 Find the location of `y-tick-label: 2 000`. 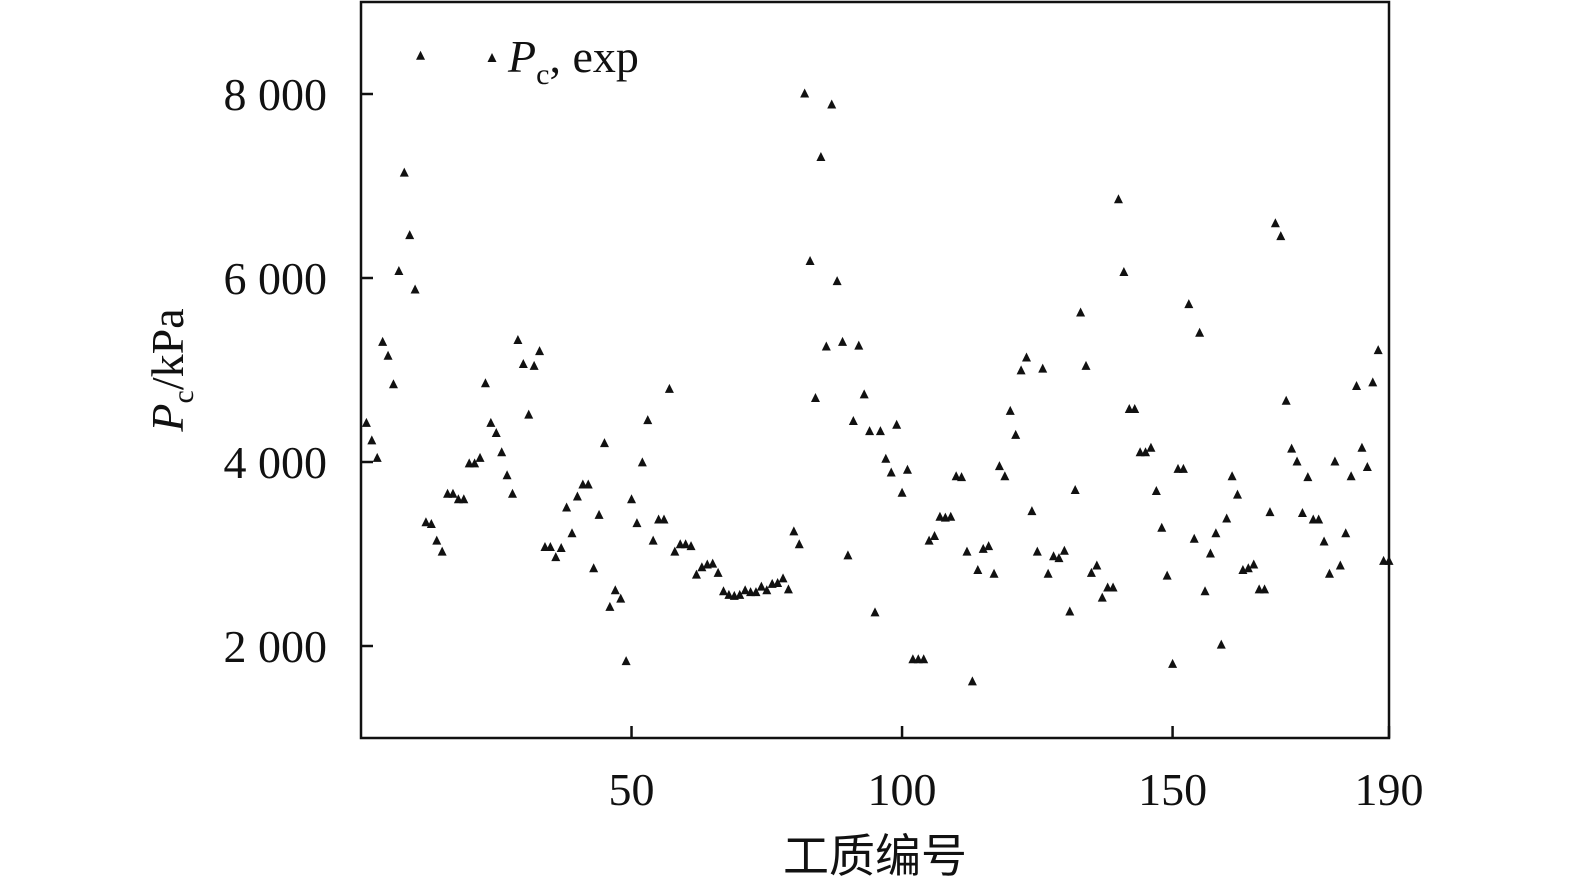

y-tick-label: 2 000 is located at coordinates (276, 646).